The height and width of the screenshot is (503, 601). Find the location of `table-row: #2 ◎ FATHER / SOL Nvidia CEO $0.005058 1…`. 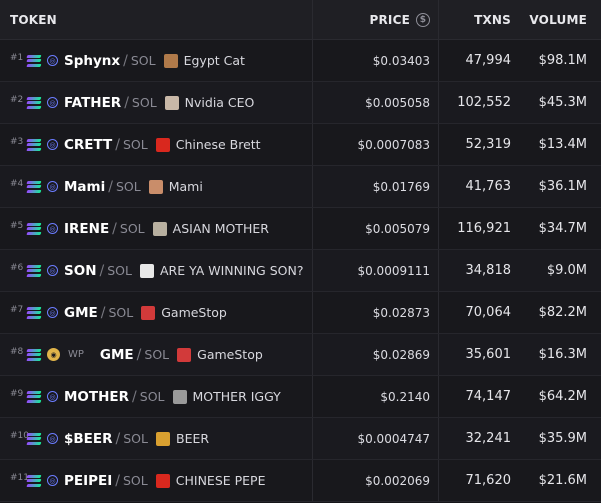

table-row: #2 ◎ FATHER / SOL Nvidia CEO $0.005058 1… is located at coordinates (300, 103).